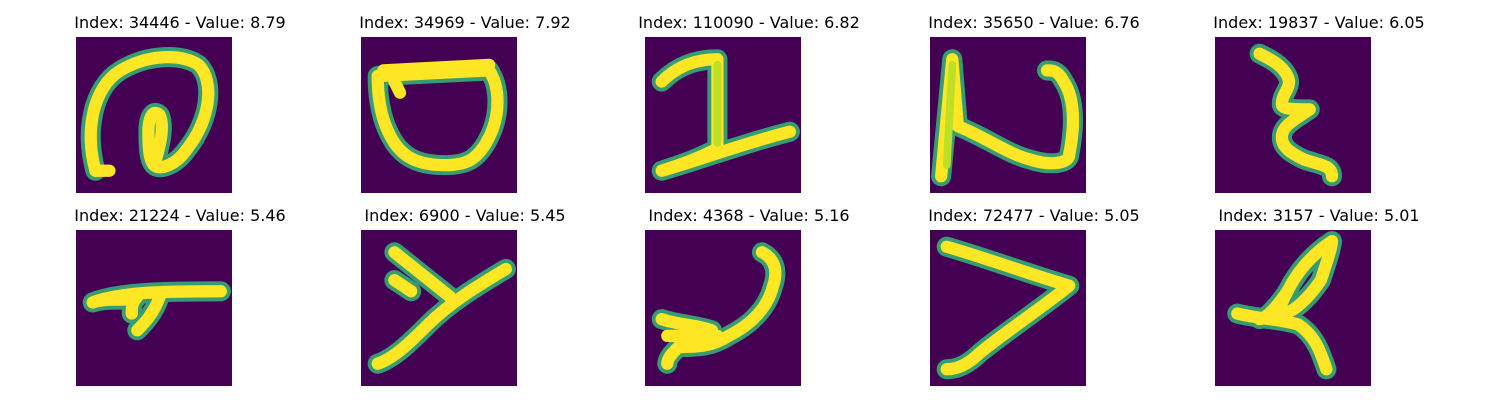  I want to click on t-like-shape-icon, so click(154, 308).